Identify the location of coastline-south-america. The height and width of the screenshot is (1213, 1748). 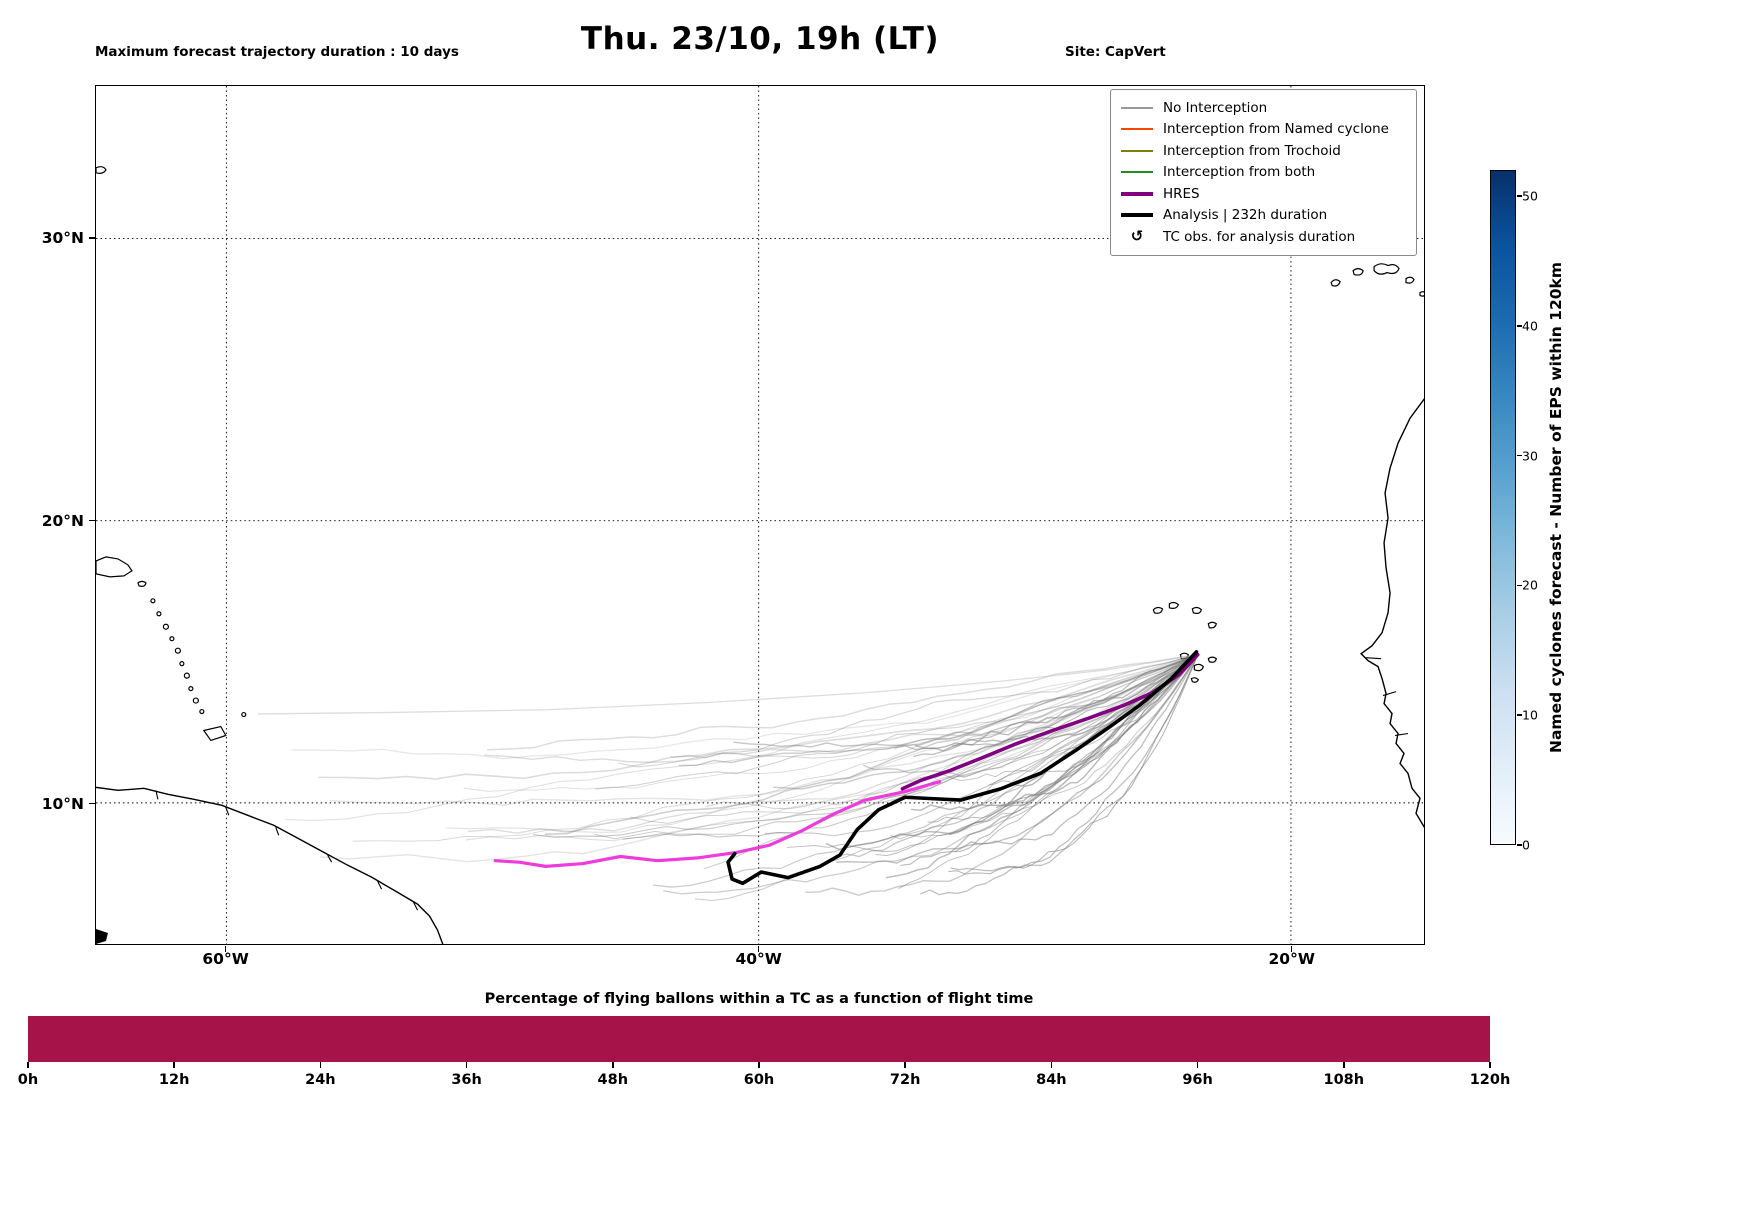
(270, 865).